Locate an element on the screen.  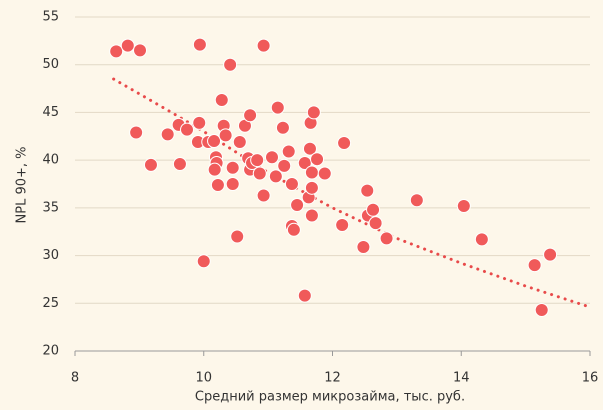
x-tick-label: 12 is located at coordinates (332, 378).